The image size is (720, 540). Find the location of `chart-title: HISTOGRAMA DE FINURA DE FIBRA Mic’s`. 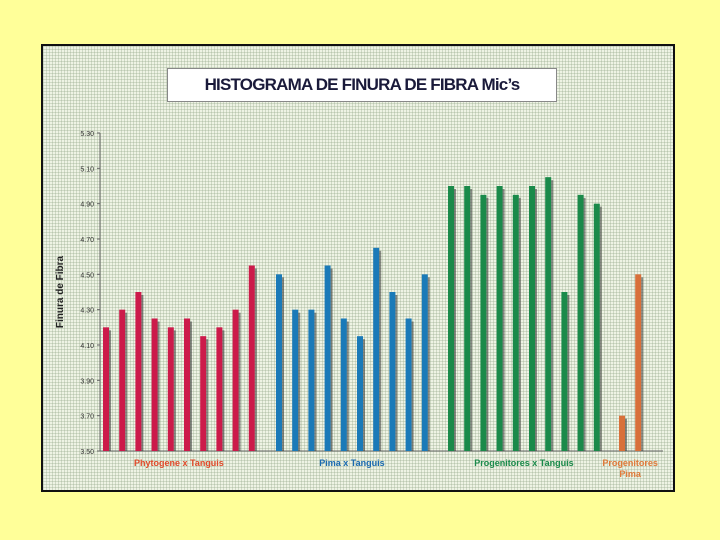

chart-title: HISTOGRAMA DE FINURA DE FIBRA Mic’s is located at coordinates (362, 84).